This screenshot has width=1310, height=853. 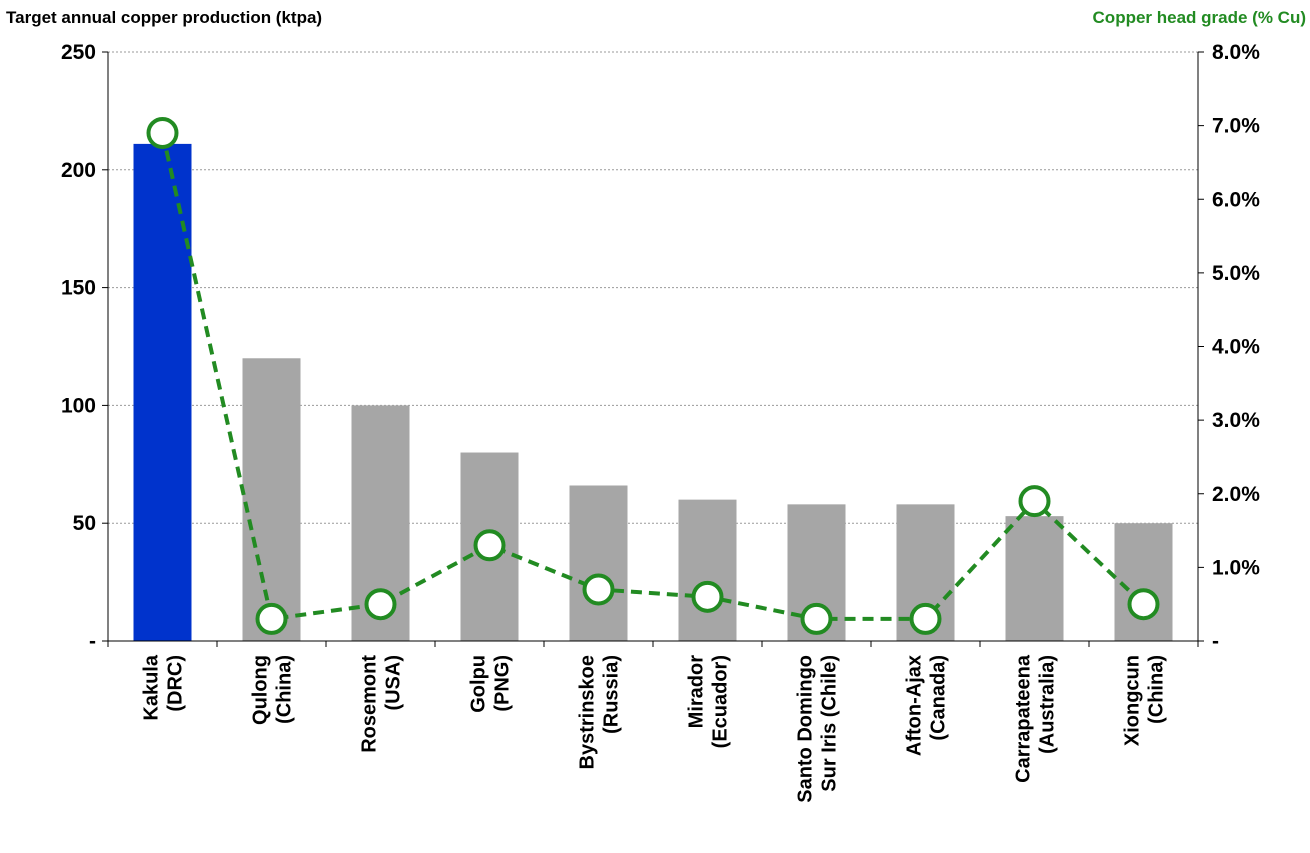 What do you see at coordinates (818, 729) in the screenshot?
I see `category-label: Santo Domingo Sur Iris (Chile)` at bounding box center [818, 729].